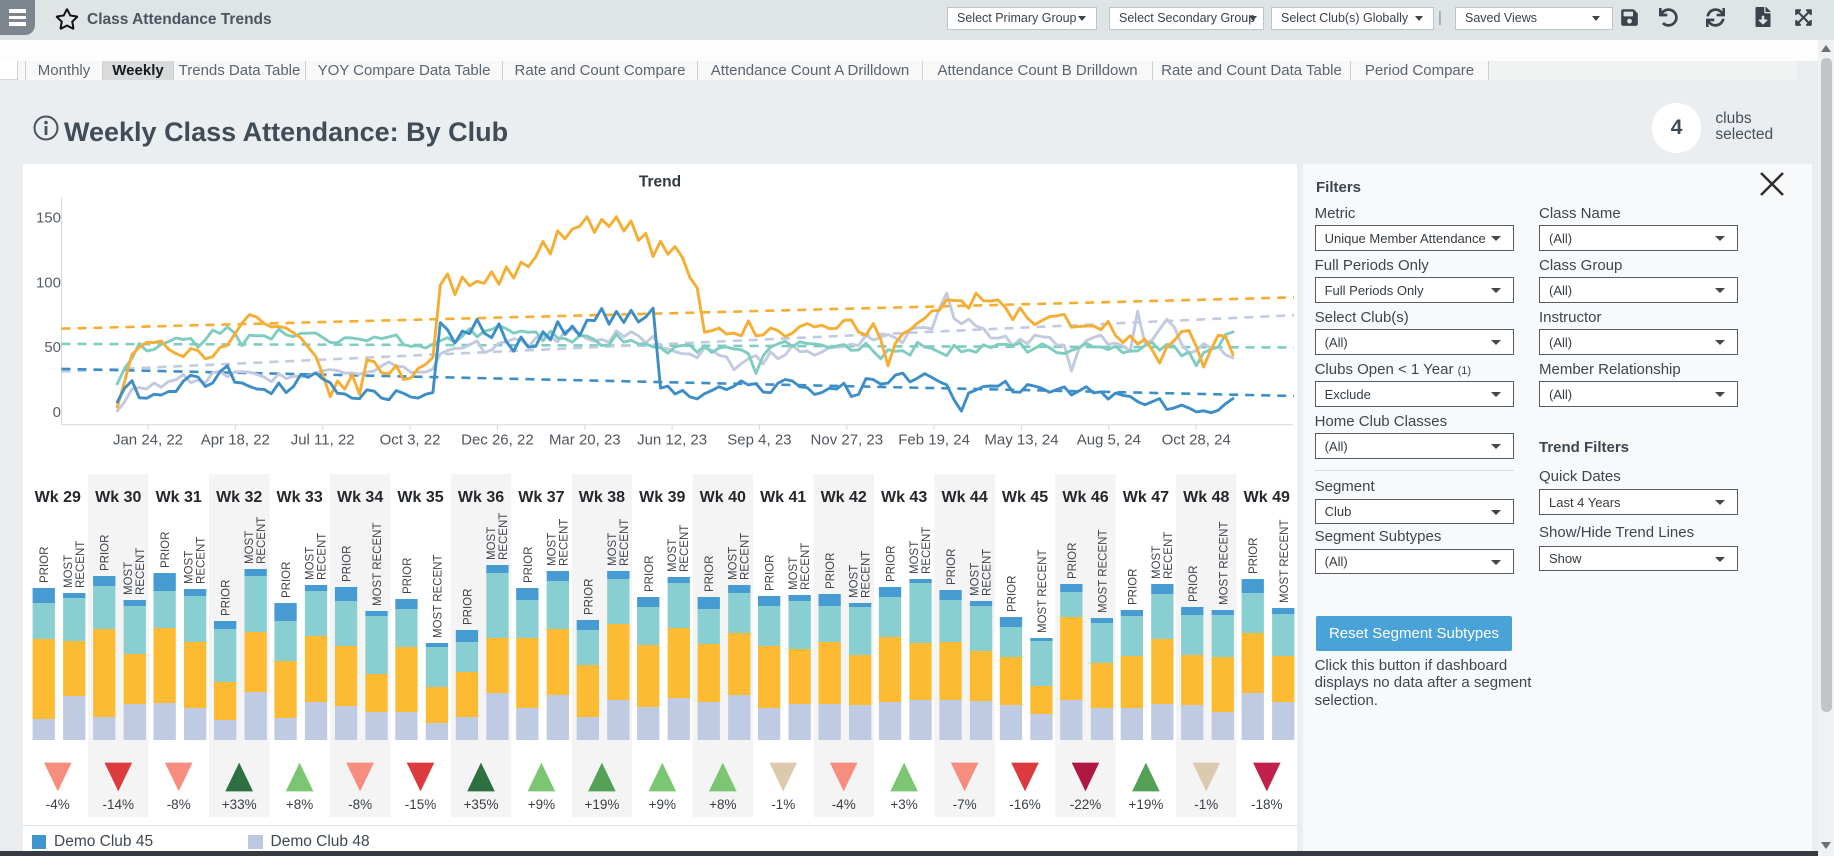  I want to click on svg-text: Jun 12, 23, so click(672, 439).